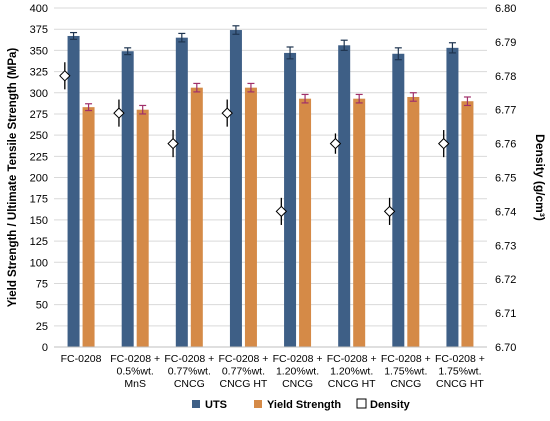  I want to click on y-tick-label: 200, so click(39, 179).